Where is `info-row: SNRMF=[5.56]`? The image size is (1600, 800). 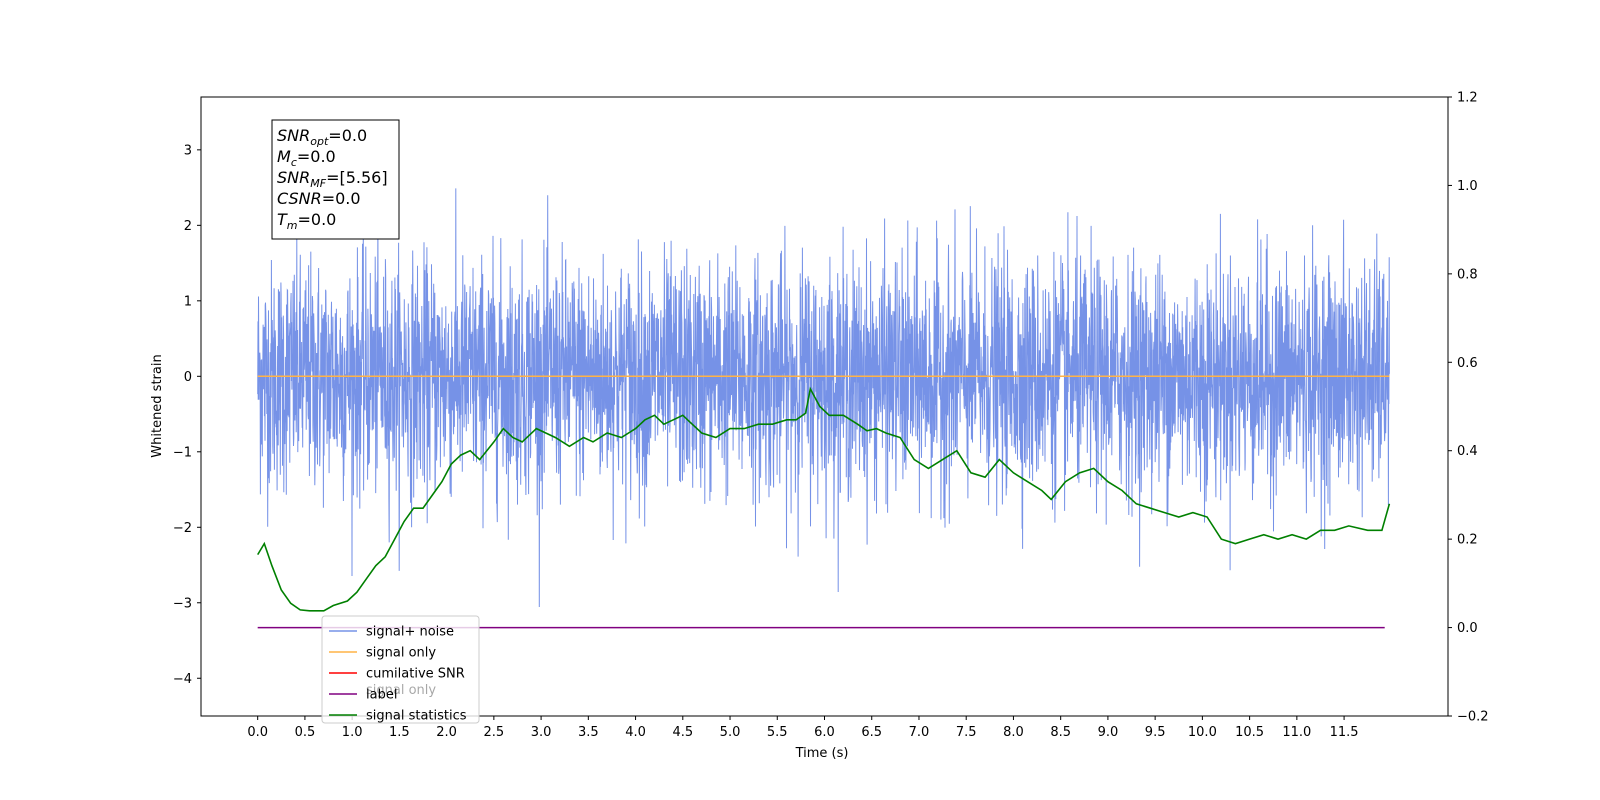 info-row: SNRMF=[5.56] is located at coordinates (332, 179).